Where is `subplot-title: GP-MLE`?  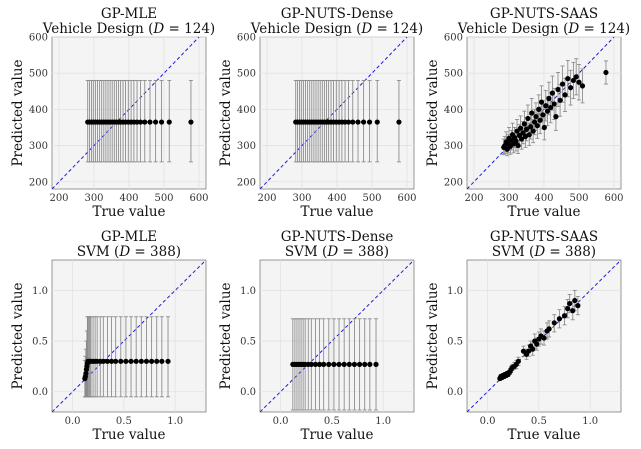 subplot-title: GP-MLE is located at coordinates (129, 237).